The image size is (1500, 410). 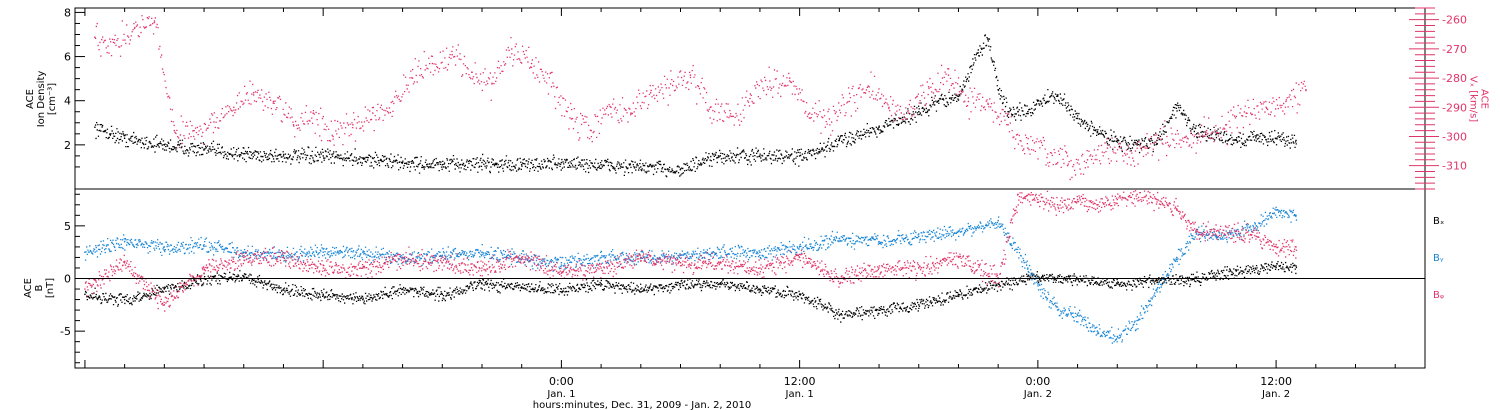 I want to click on bx-points, so click(x=691, y=292).